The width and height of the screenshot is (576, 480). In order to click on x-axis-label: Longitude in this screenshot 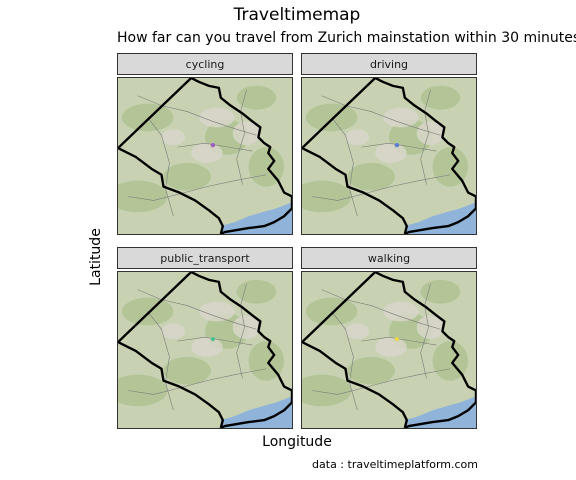, I will do `click(297, 442)`.